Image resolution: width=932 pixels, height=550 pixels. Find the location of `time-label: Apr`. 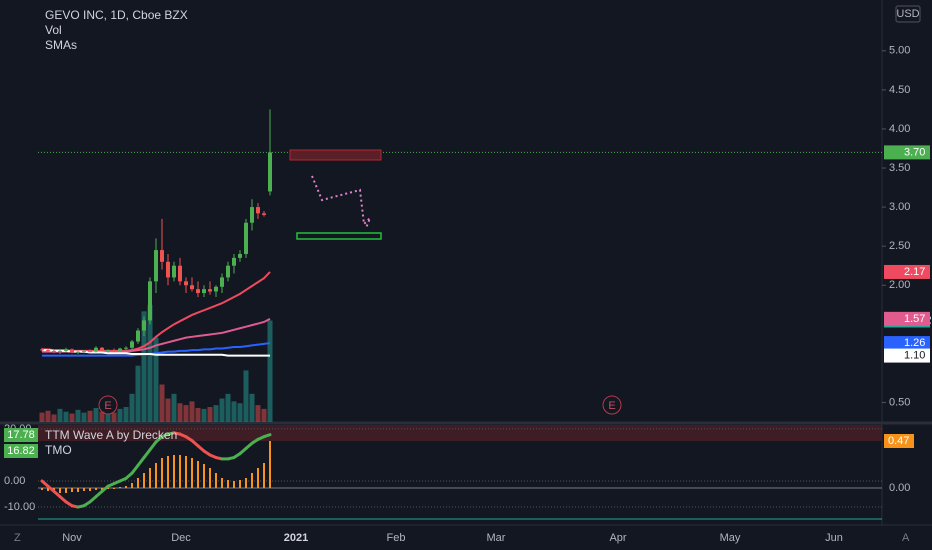

time-label: Apr is located at coordinates (617, 538).